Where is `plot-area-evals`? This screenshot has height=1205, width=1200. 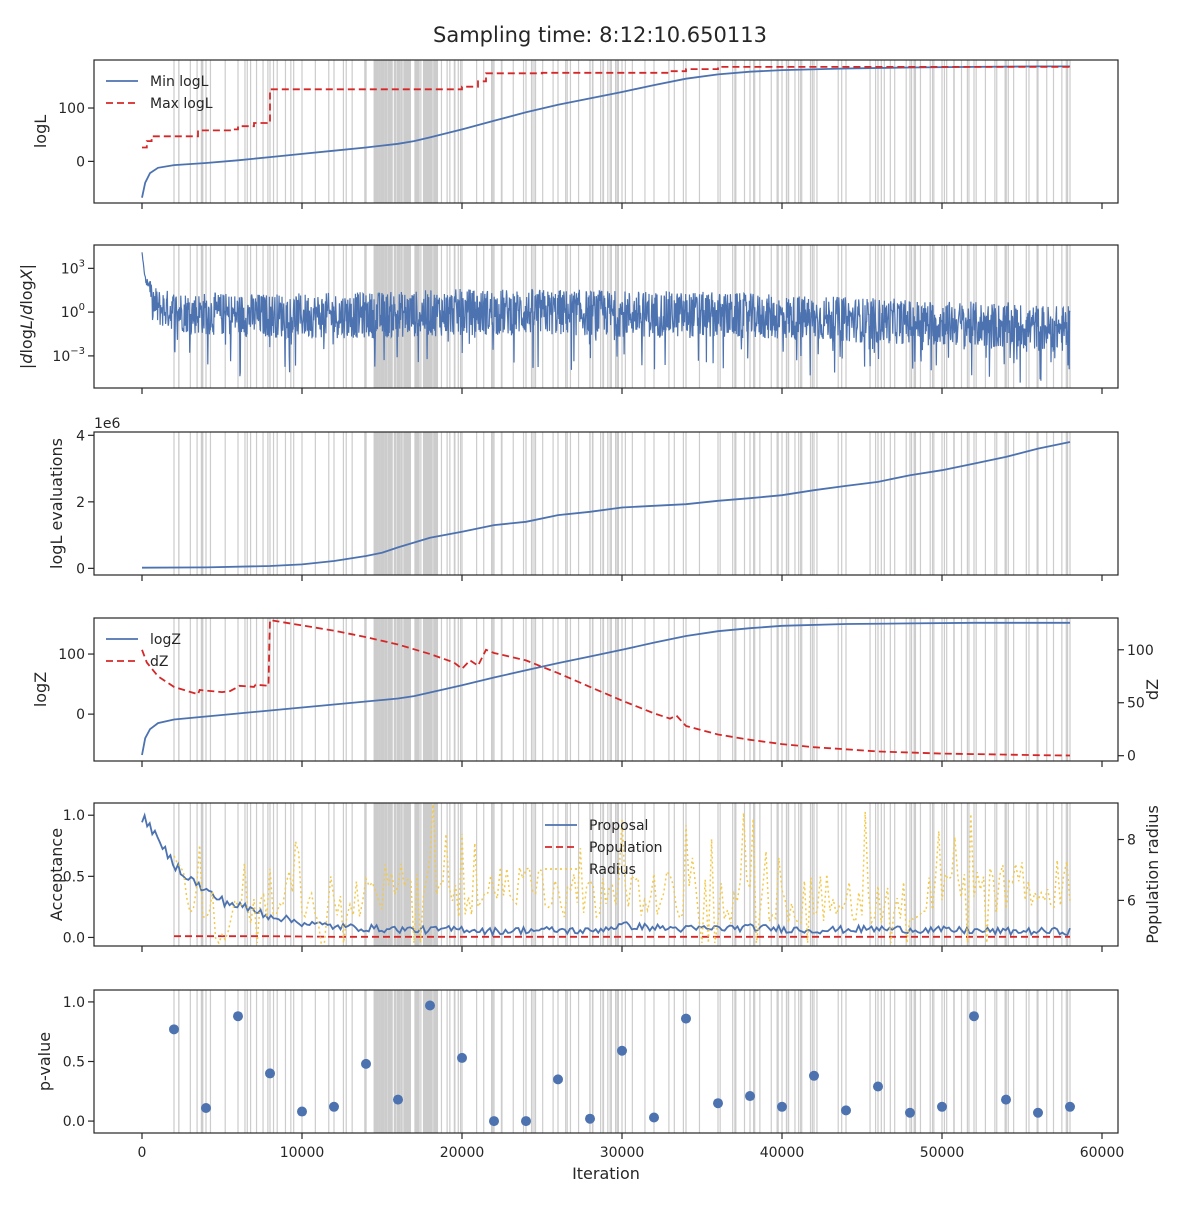
plot-area-evals is located at coordinates (606, 503).